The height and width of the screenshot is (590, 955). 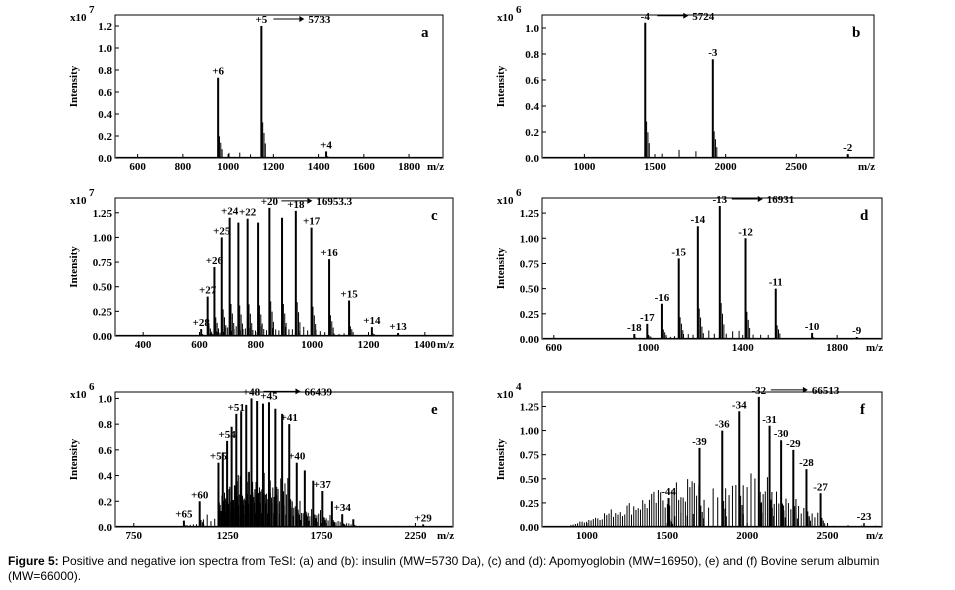 I want to click on panel-a-exponent: 7, so click(x=92, y=10).